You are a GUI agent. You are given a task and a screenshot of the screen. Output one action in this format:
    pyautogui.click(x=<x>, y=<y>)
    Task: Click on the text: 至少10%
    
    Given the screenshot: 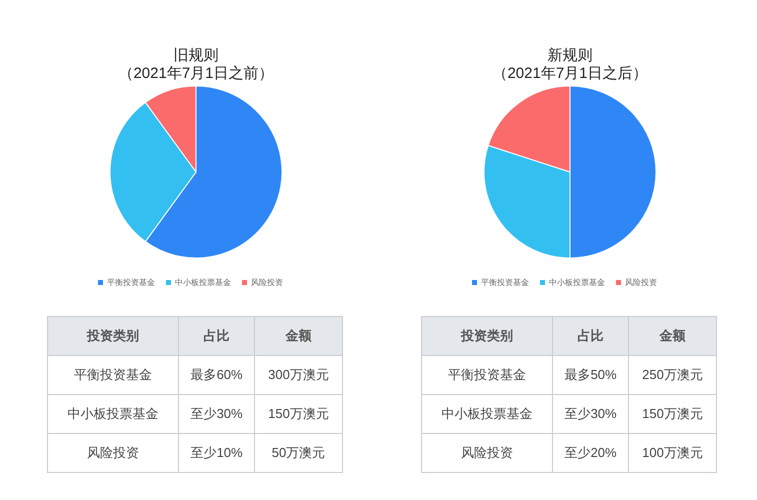 What is the action you would take?
    pyautogui.click(x=216, y=453)
    